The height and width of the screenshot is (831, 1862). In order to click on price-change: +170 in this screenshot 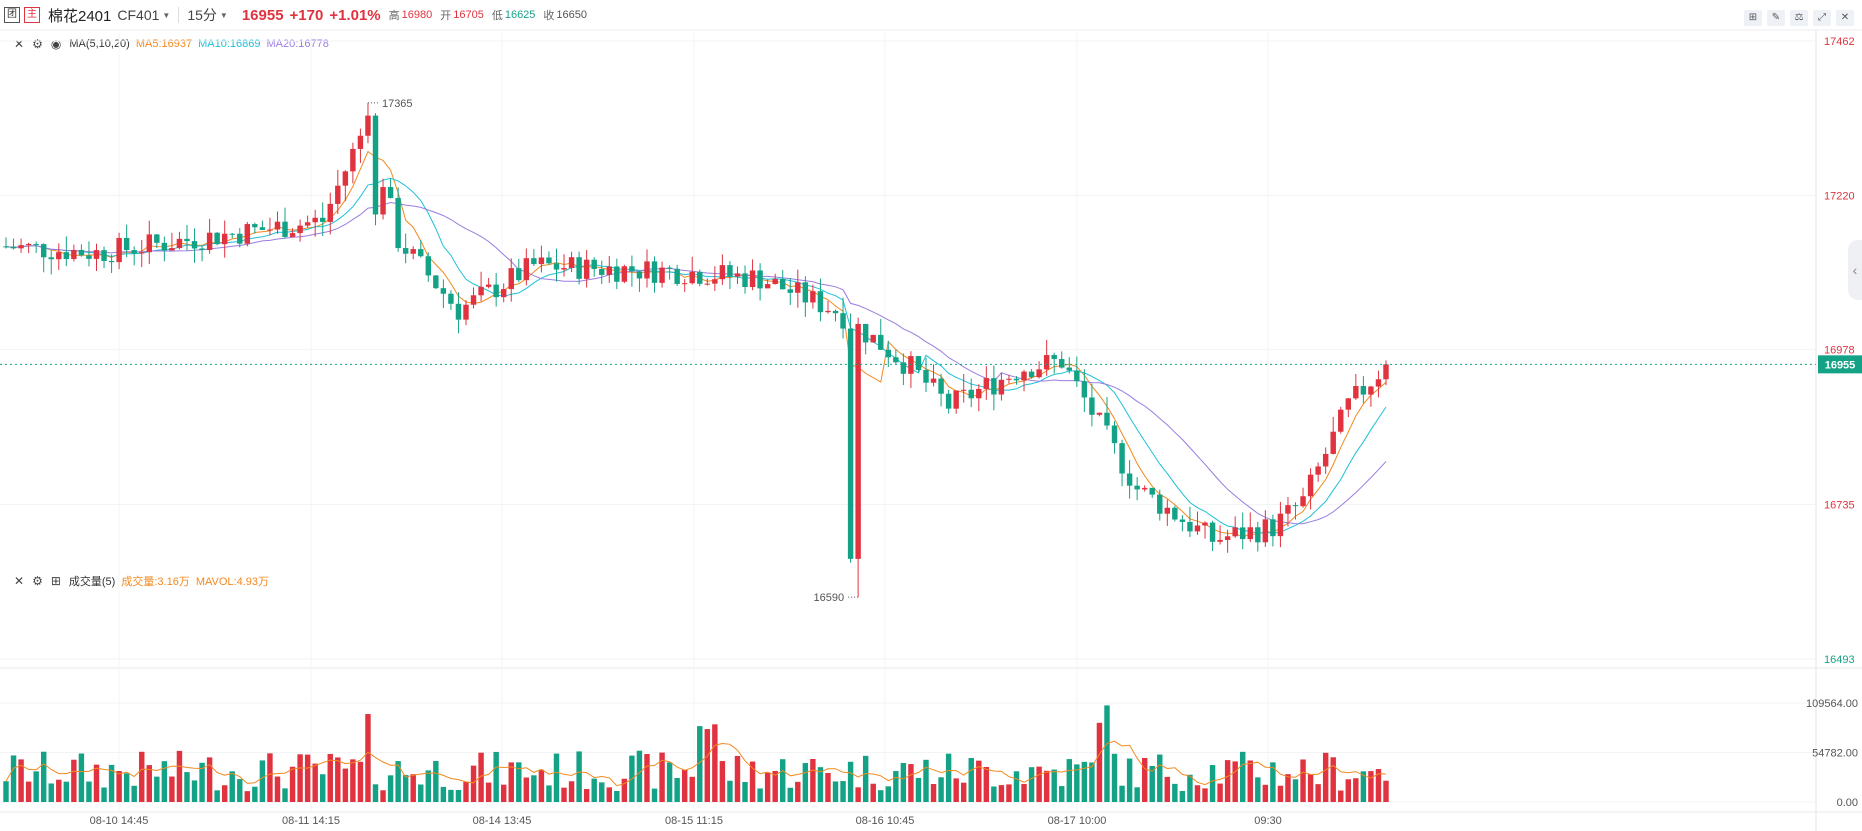, I will do `click(306, 15)`.